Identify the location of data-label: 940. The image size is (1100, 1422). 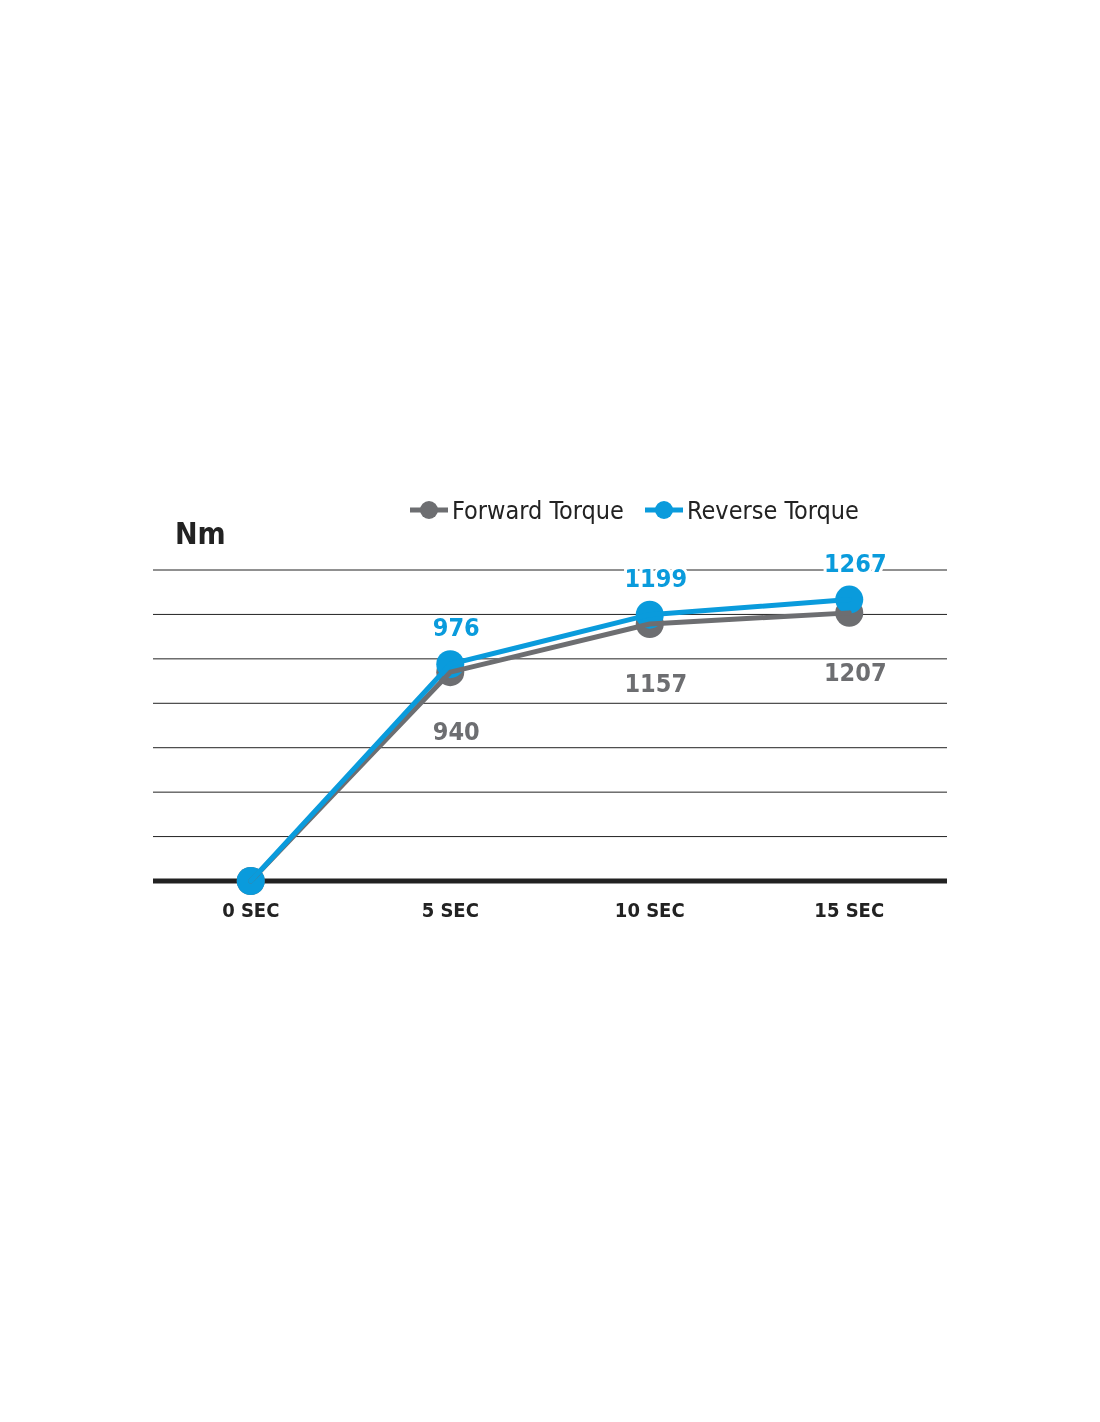
(456, 732).